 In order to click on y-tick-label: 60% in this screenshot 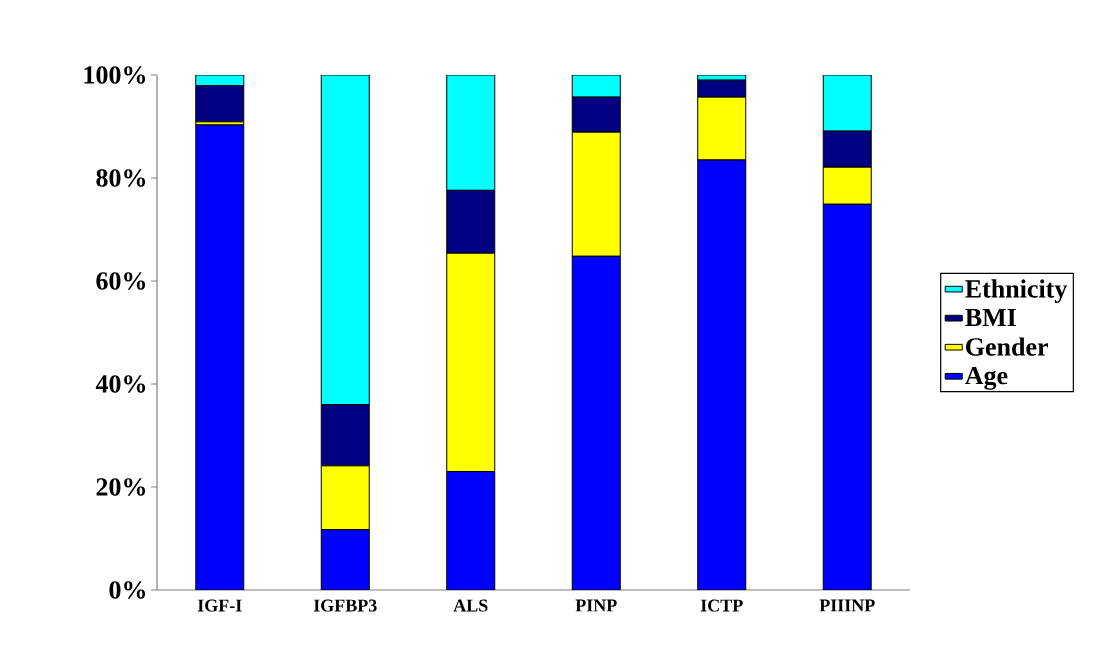, I will do `click(121, 281)`.